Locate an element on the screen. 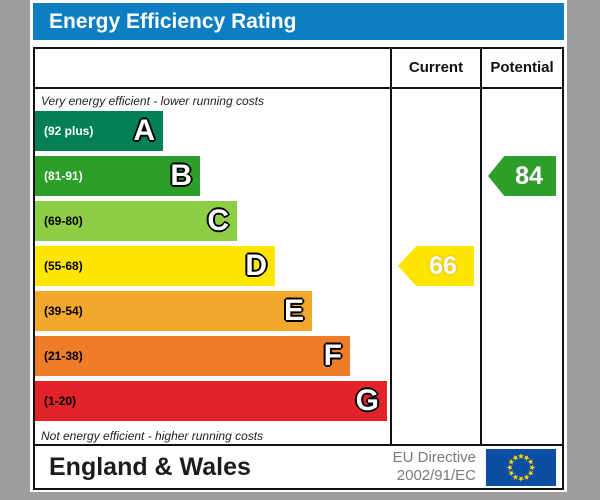 This screenshot has height=500, width=600. band-b: (81-91) B is located at coordinates (117, 176).